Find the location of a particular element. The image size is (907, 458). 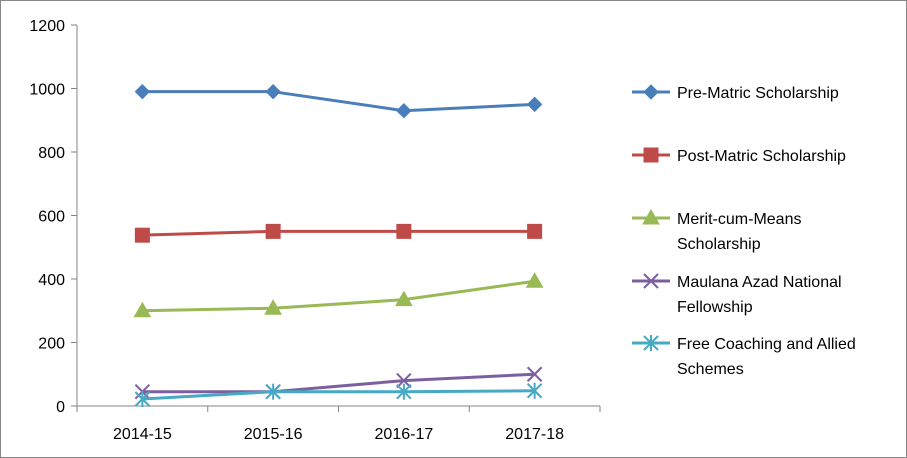

legend-label: Free Coaching and Allied is located at coordinates (766, 344).